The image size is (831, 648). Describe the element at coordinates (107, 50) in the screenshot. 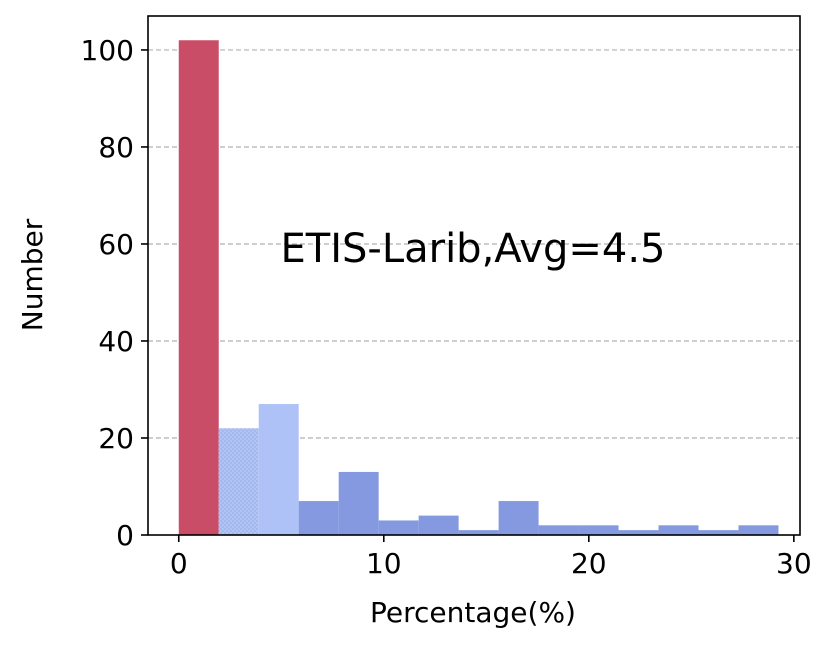

I see `y-tick-label: 100` at that location.